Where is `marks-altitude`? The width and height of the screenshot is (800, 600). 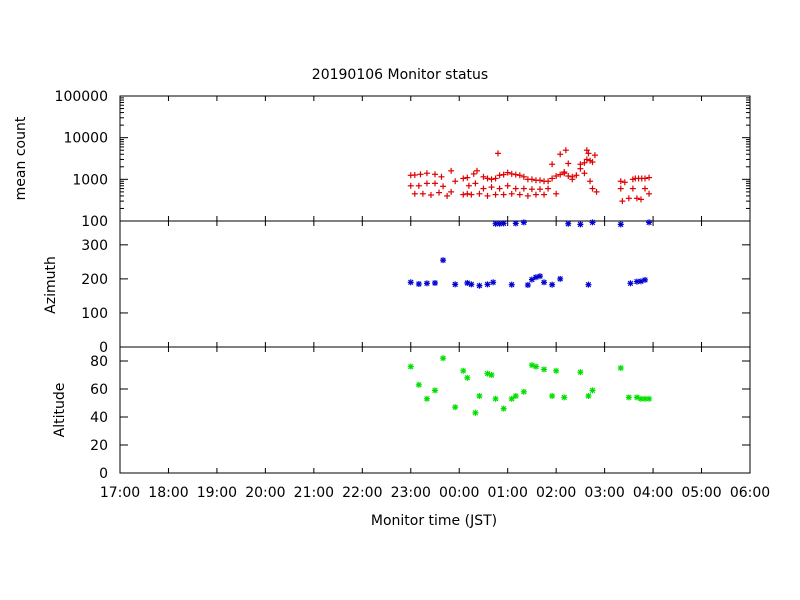
marks-altitude is located at coordinates (530, 385).